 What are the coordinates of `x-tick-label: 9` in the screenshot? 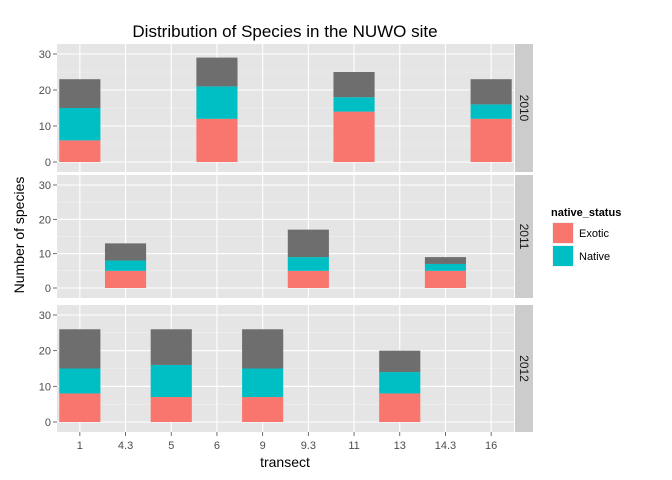 It's located at (263, 446).